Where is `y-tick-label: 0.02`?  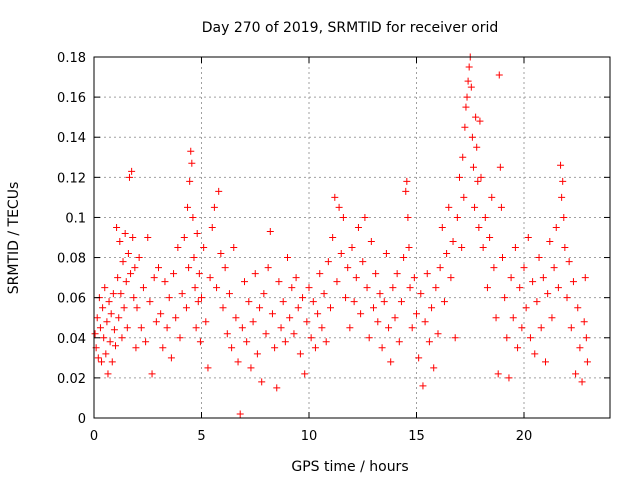 y-tick-label: 0.02 is located at coordinates (71, 379).